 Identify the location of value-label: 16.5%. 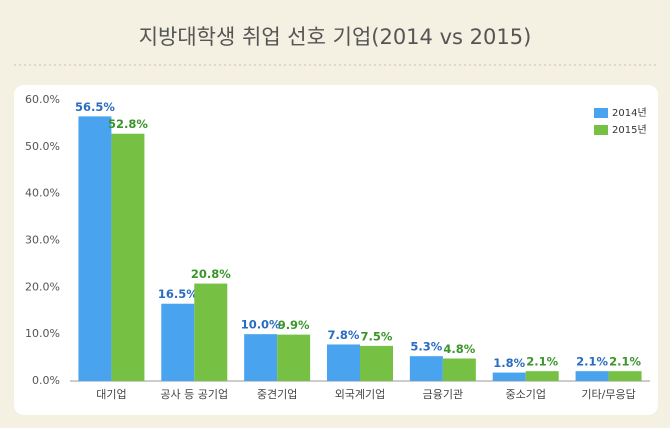
(178, 294).